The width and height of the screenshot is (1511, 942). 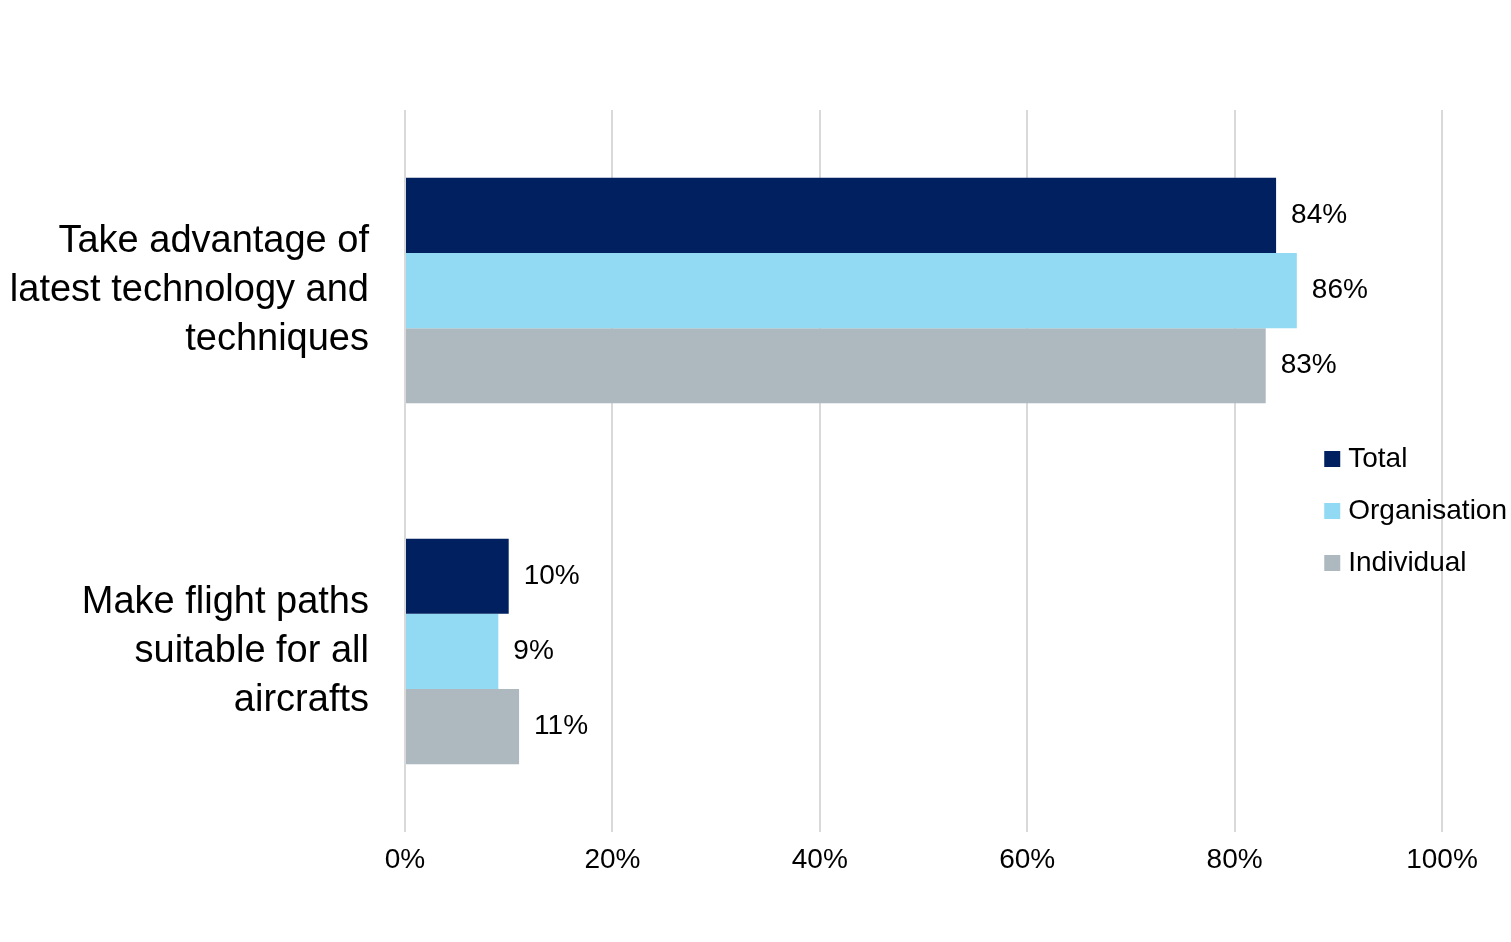 I want to click on legend-label: Individual, so click(x=1407, y=561).